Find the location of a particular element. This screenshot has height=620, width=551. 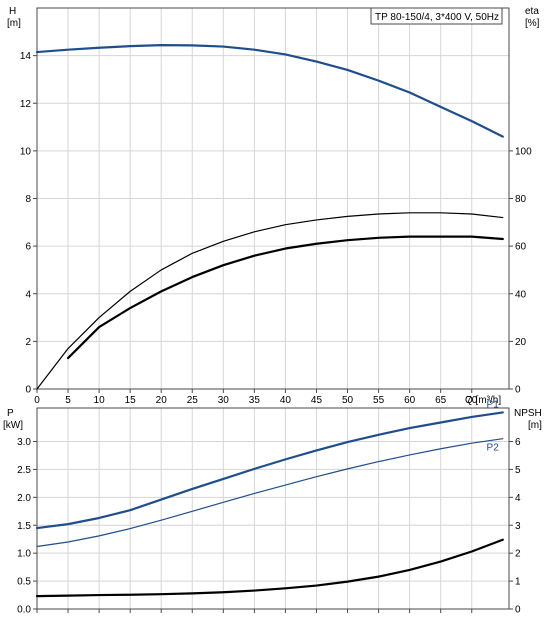

y-left-tick-label: 0.0 is located at coordinates (24, 610).